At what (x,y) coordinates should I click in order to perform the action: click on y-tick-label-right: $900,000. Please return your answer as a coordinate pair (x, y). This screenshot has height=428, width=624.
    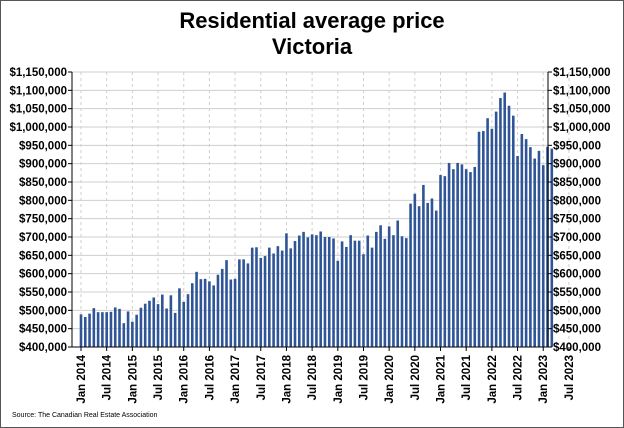
    Looking at the image, I should click on (577, 165).